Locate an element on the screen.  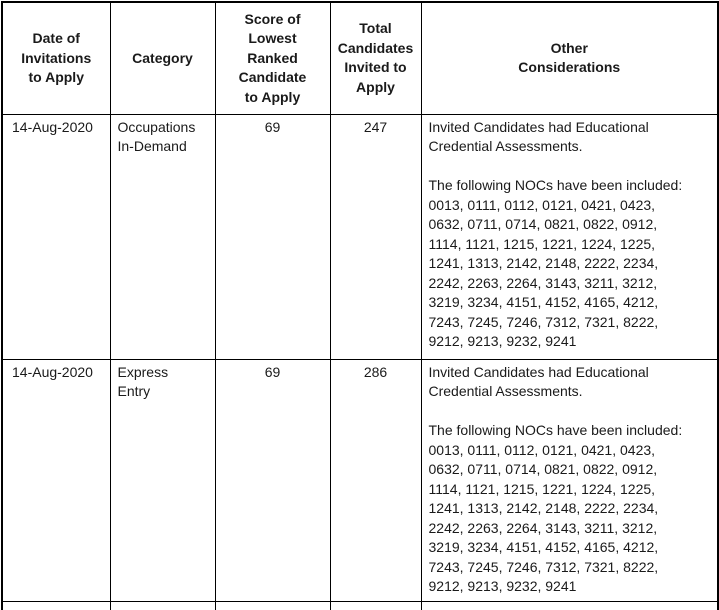
cell-category: Express Entry is located at coordinates (162, 480).